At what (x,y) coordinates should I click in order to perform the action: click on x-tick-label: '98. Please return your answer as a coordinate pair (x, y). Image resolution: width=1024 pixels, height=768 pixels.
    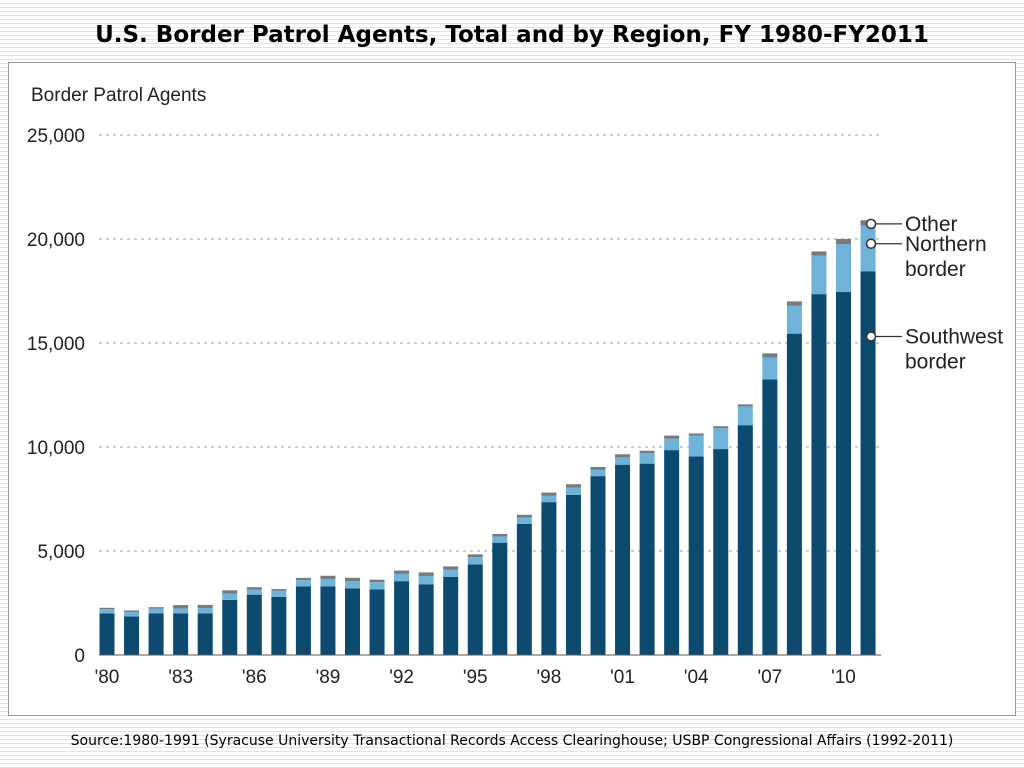
    Looking at the image, I should click on (549, 677).